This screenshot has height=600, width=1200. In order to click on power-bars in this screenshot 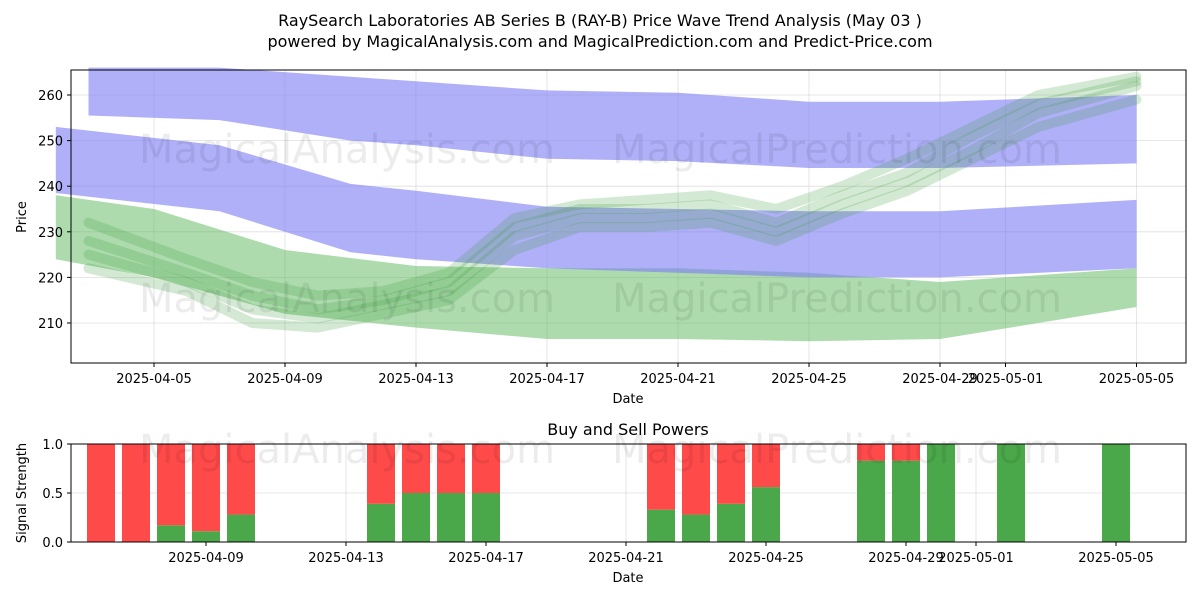, I will do `click(608, 493)`.